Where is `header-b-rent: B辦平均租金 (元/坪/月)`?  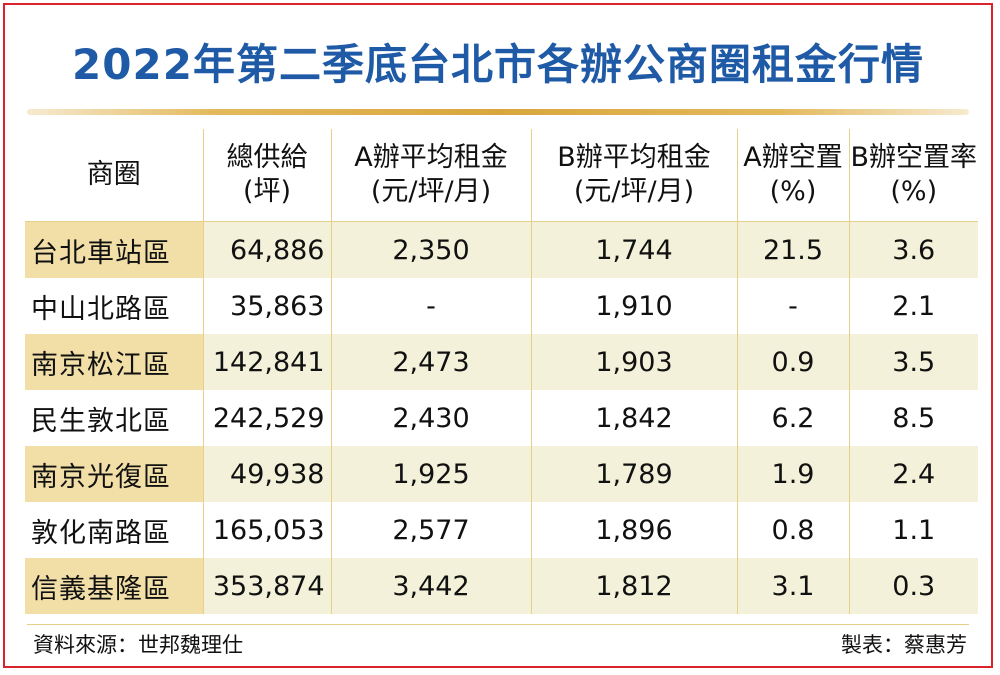
header-b-rent: B辦平均租金 (元/坪/月) is located at coordinates (633, 175).